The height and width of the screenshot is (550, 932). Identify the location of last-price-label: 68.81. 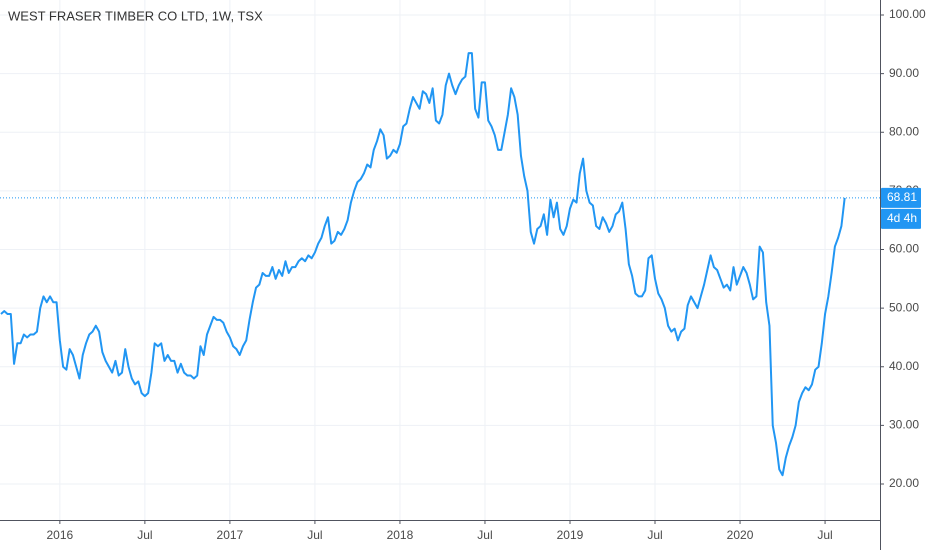
(902, 197).